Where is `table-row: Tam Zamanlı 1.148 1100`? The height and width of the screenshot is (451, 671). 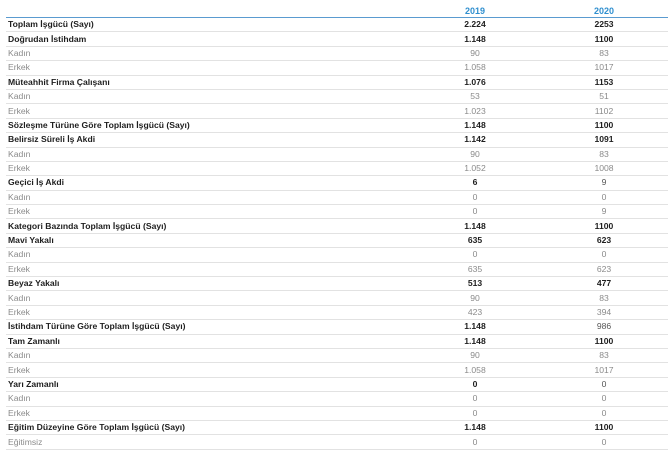 table-row: Tam Zamanlı 1.148 1100 is located at coordinates (337, 341).